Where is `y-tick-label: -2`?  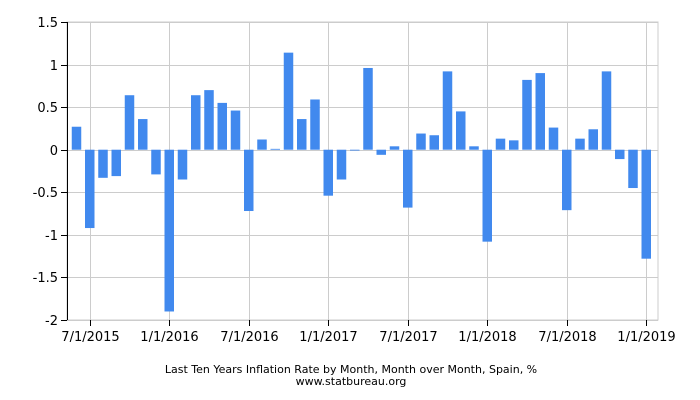
y-tick-label: -2 is located at coordinates (51, 321).